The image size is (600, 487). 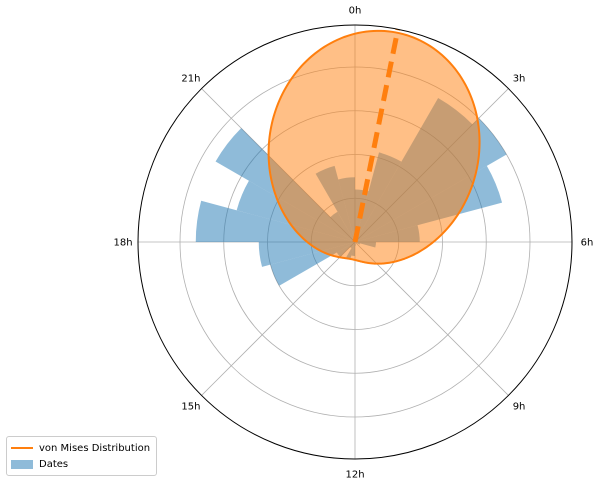 I want to click on hour-tick-label: 6h, so click(x=587, y=243).